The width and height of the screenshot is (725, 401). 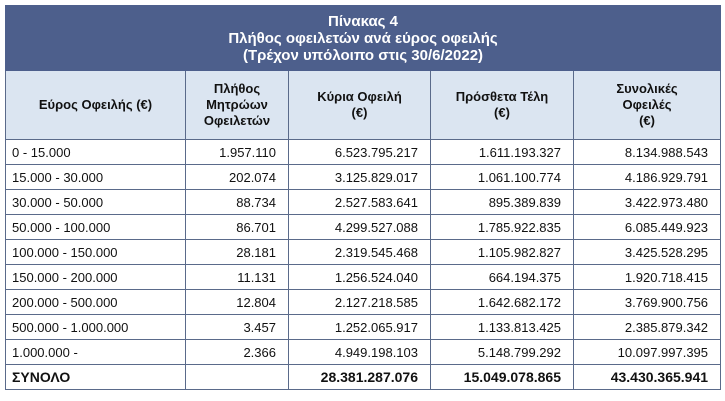 I want to click on number-cell: 86.701, so click(x=237, y=227).